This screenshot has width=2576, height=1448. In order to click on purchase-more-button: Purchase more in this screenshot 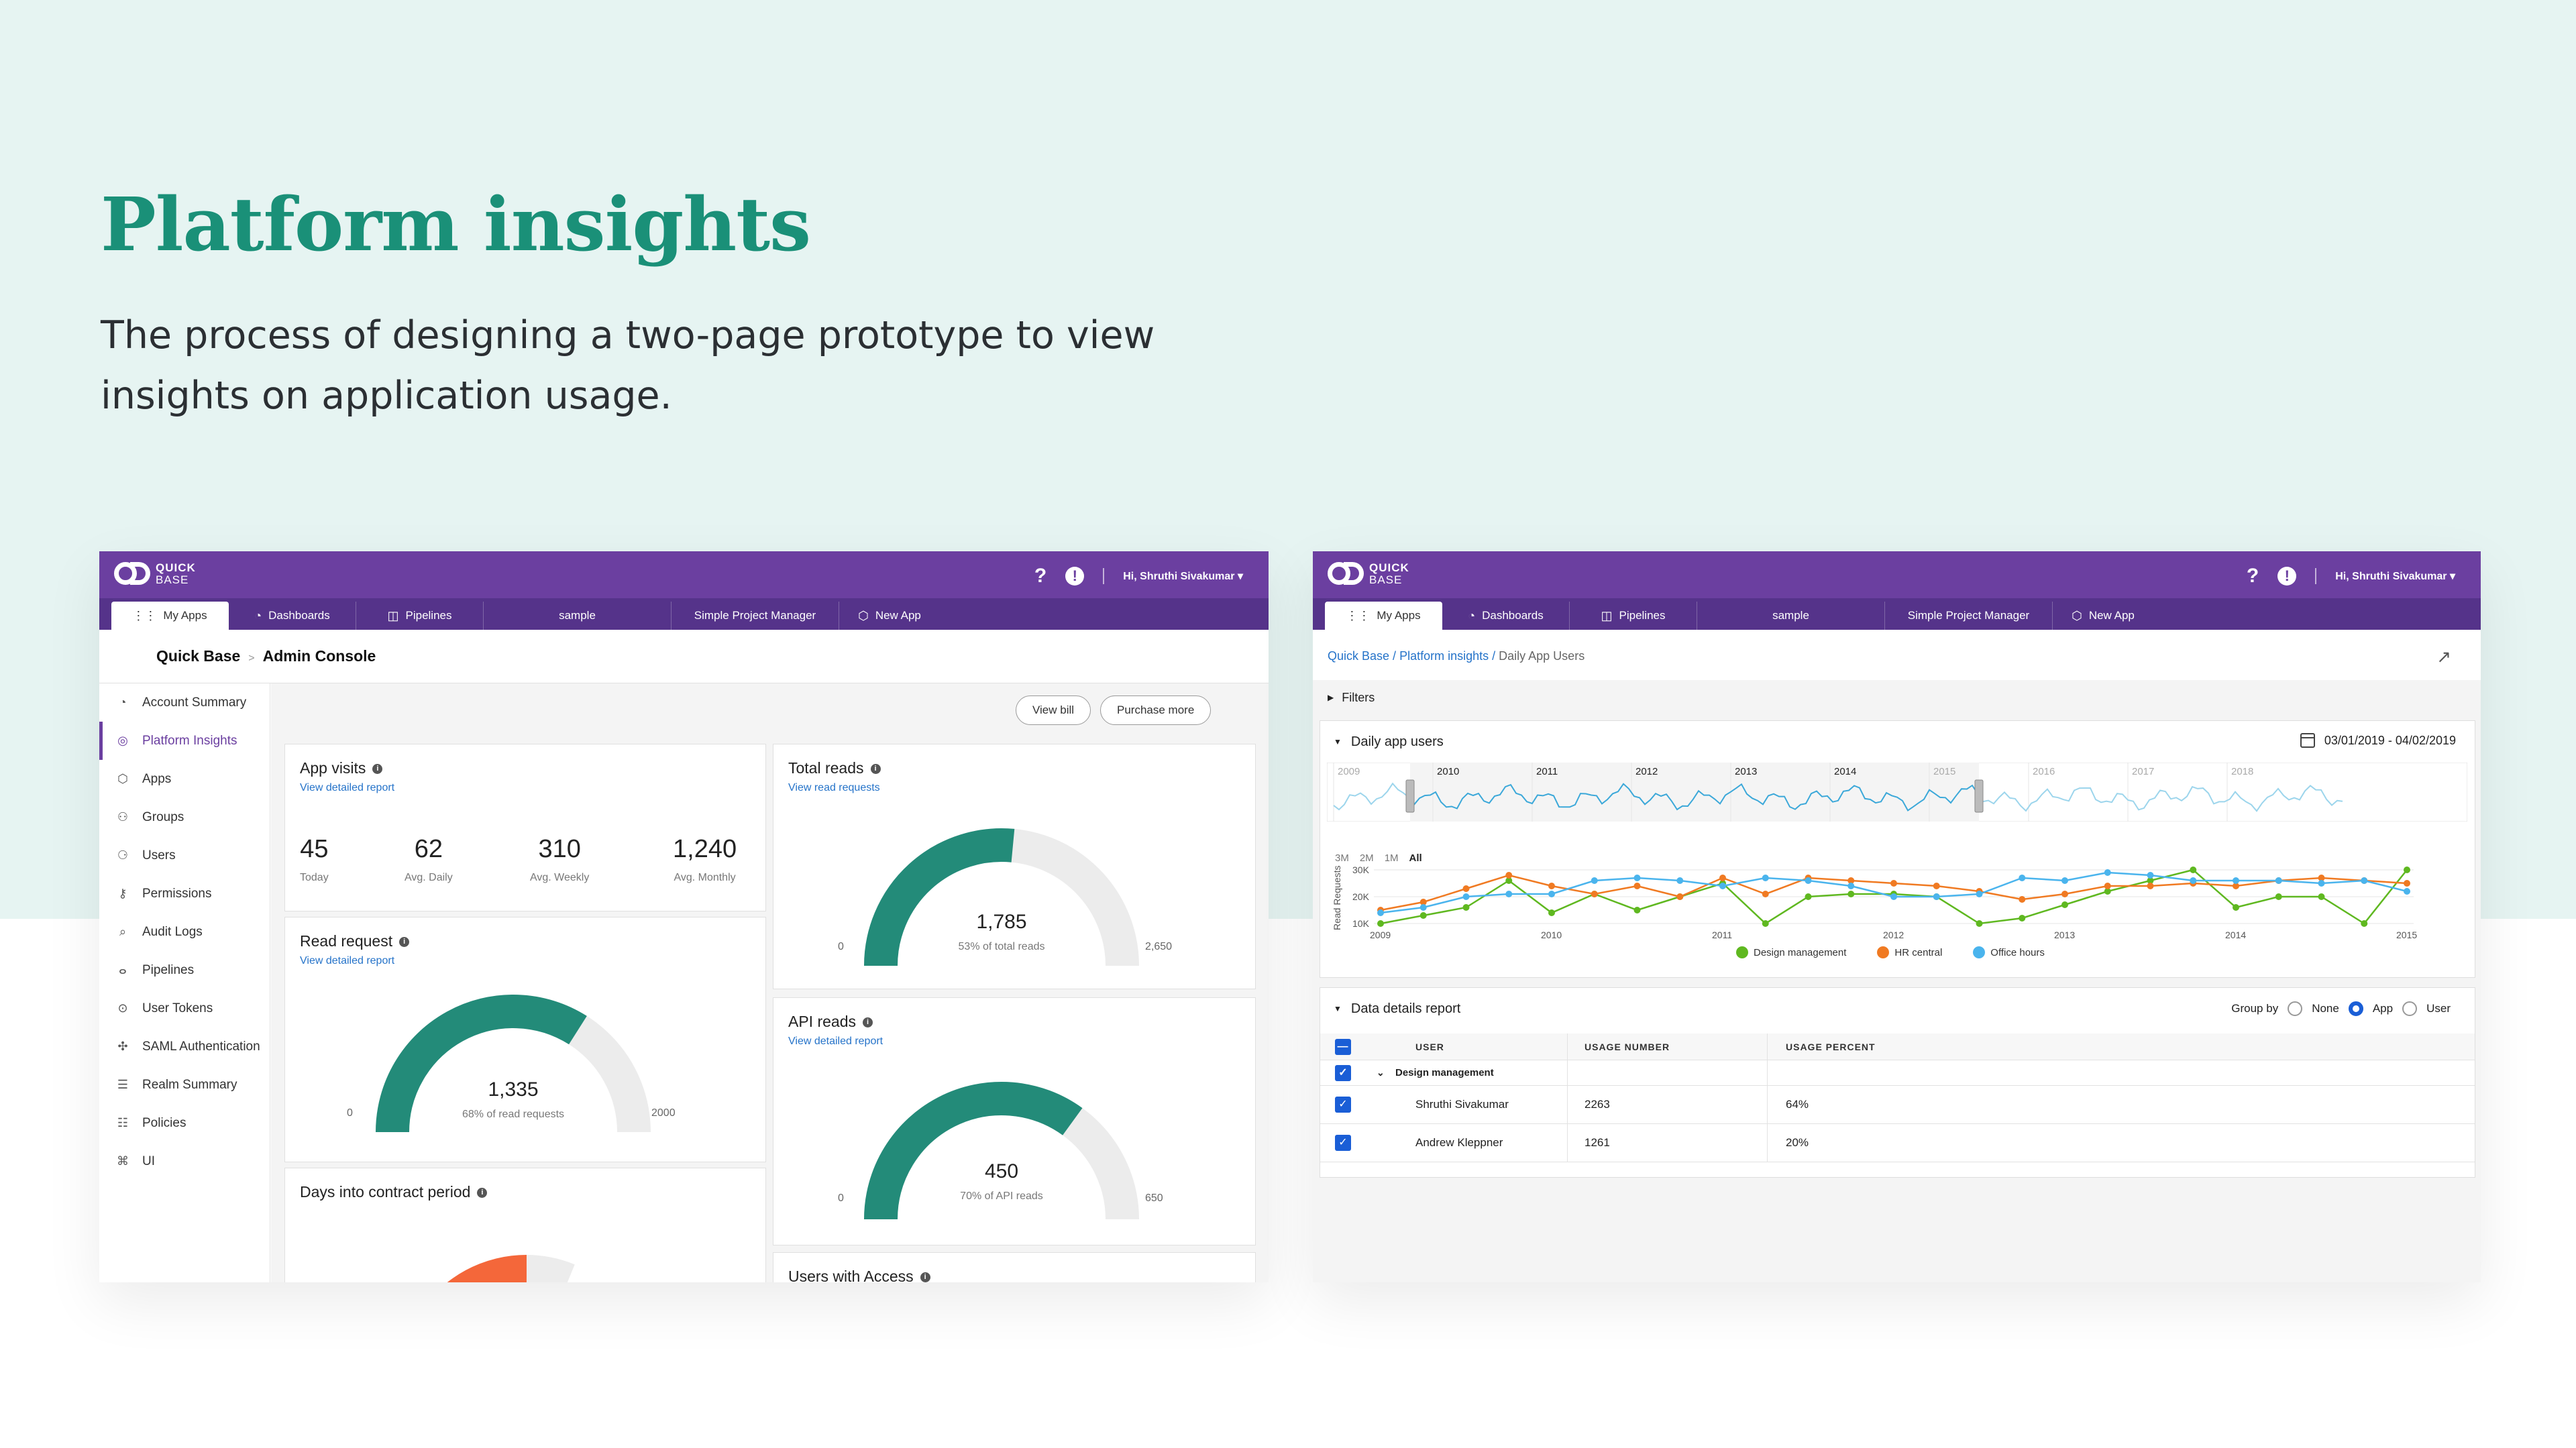, I will do `click(1156, 710)`.